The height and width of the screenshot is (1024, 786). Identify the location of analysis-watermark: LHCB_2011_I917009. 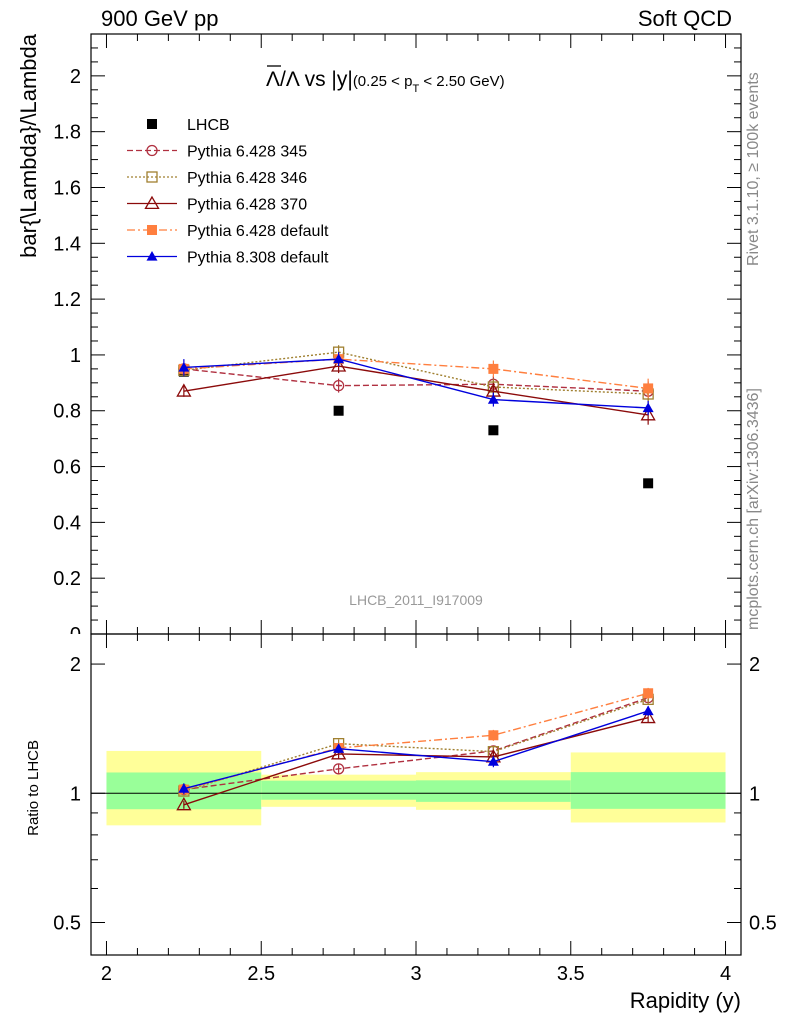
(416, 600).